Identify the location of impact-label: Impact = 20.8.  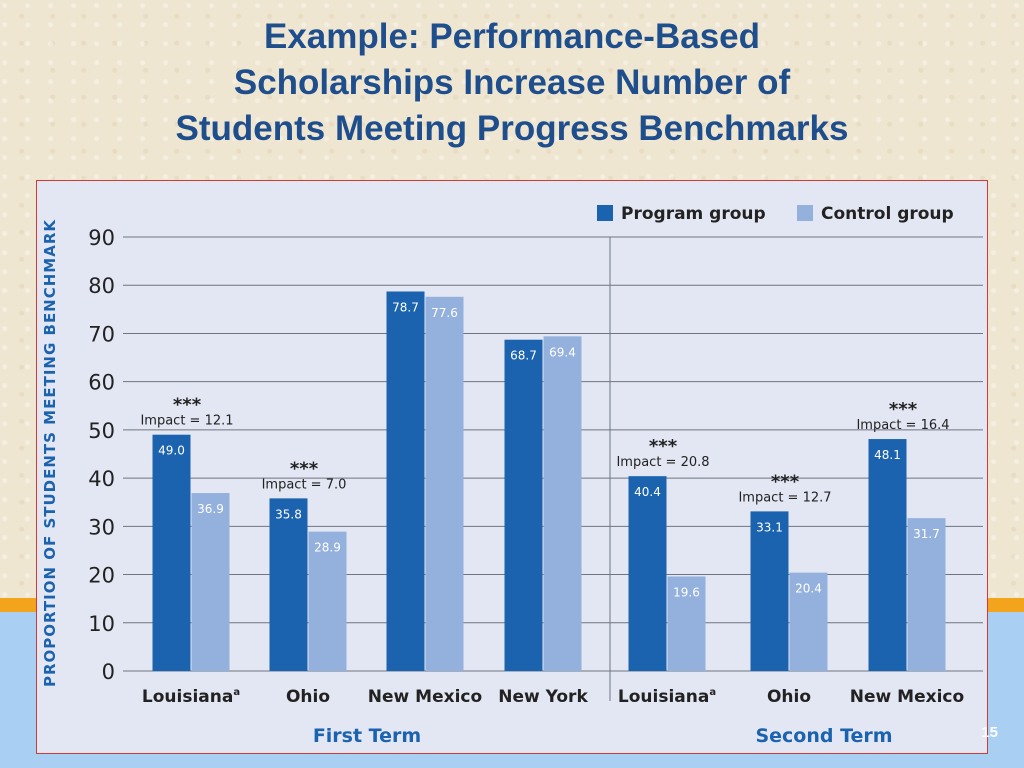
(662, 462).